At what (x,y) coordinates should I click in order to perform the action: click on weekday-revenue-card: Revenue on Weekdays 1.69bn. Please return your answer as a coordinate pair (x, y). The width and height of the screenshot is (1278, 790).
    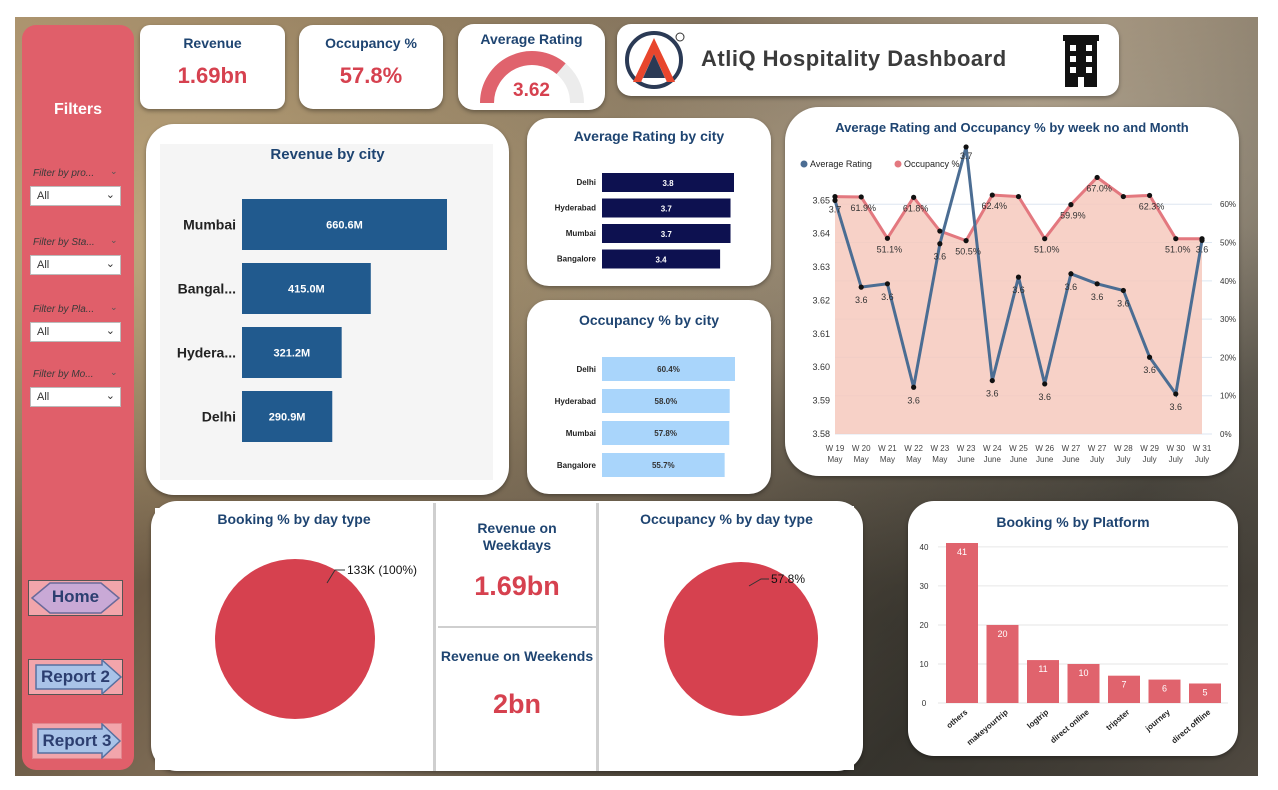
    Looking at the image, I should click on (517, 566).